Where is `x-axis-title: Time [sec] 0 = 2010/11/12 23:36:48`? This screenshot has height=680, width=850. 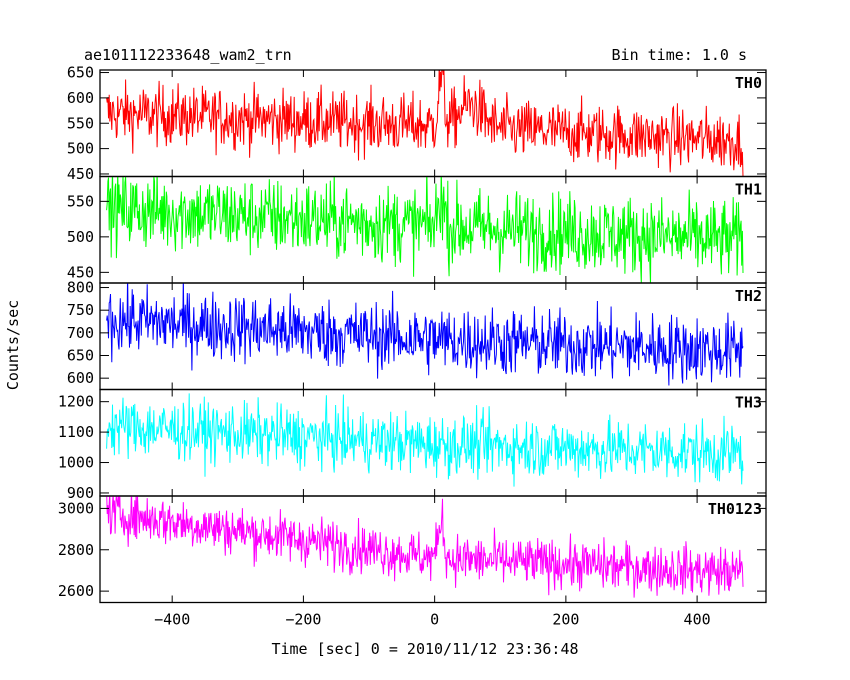 x-axis-title: Time [sec] 0 = 2010/11/12 23:36:48 is located at coordinates (424, 649).